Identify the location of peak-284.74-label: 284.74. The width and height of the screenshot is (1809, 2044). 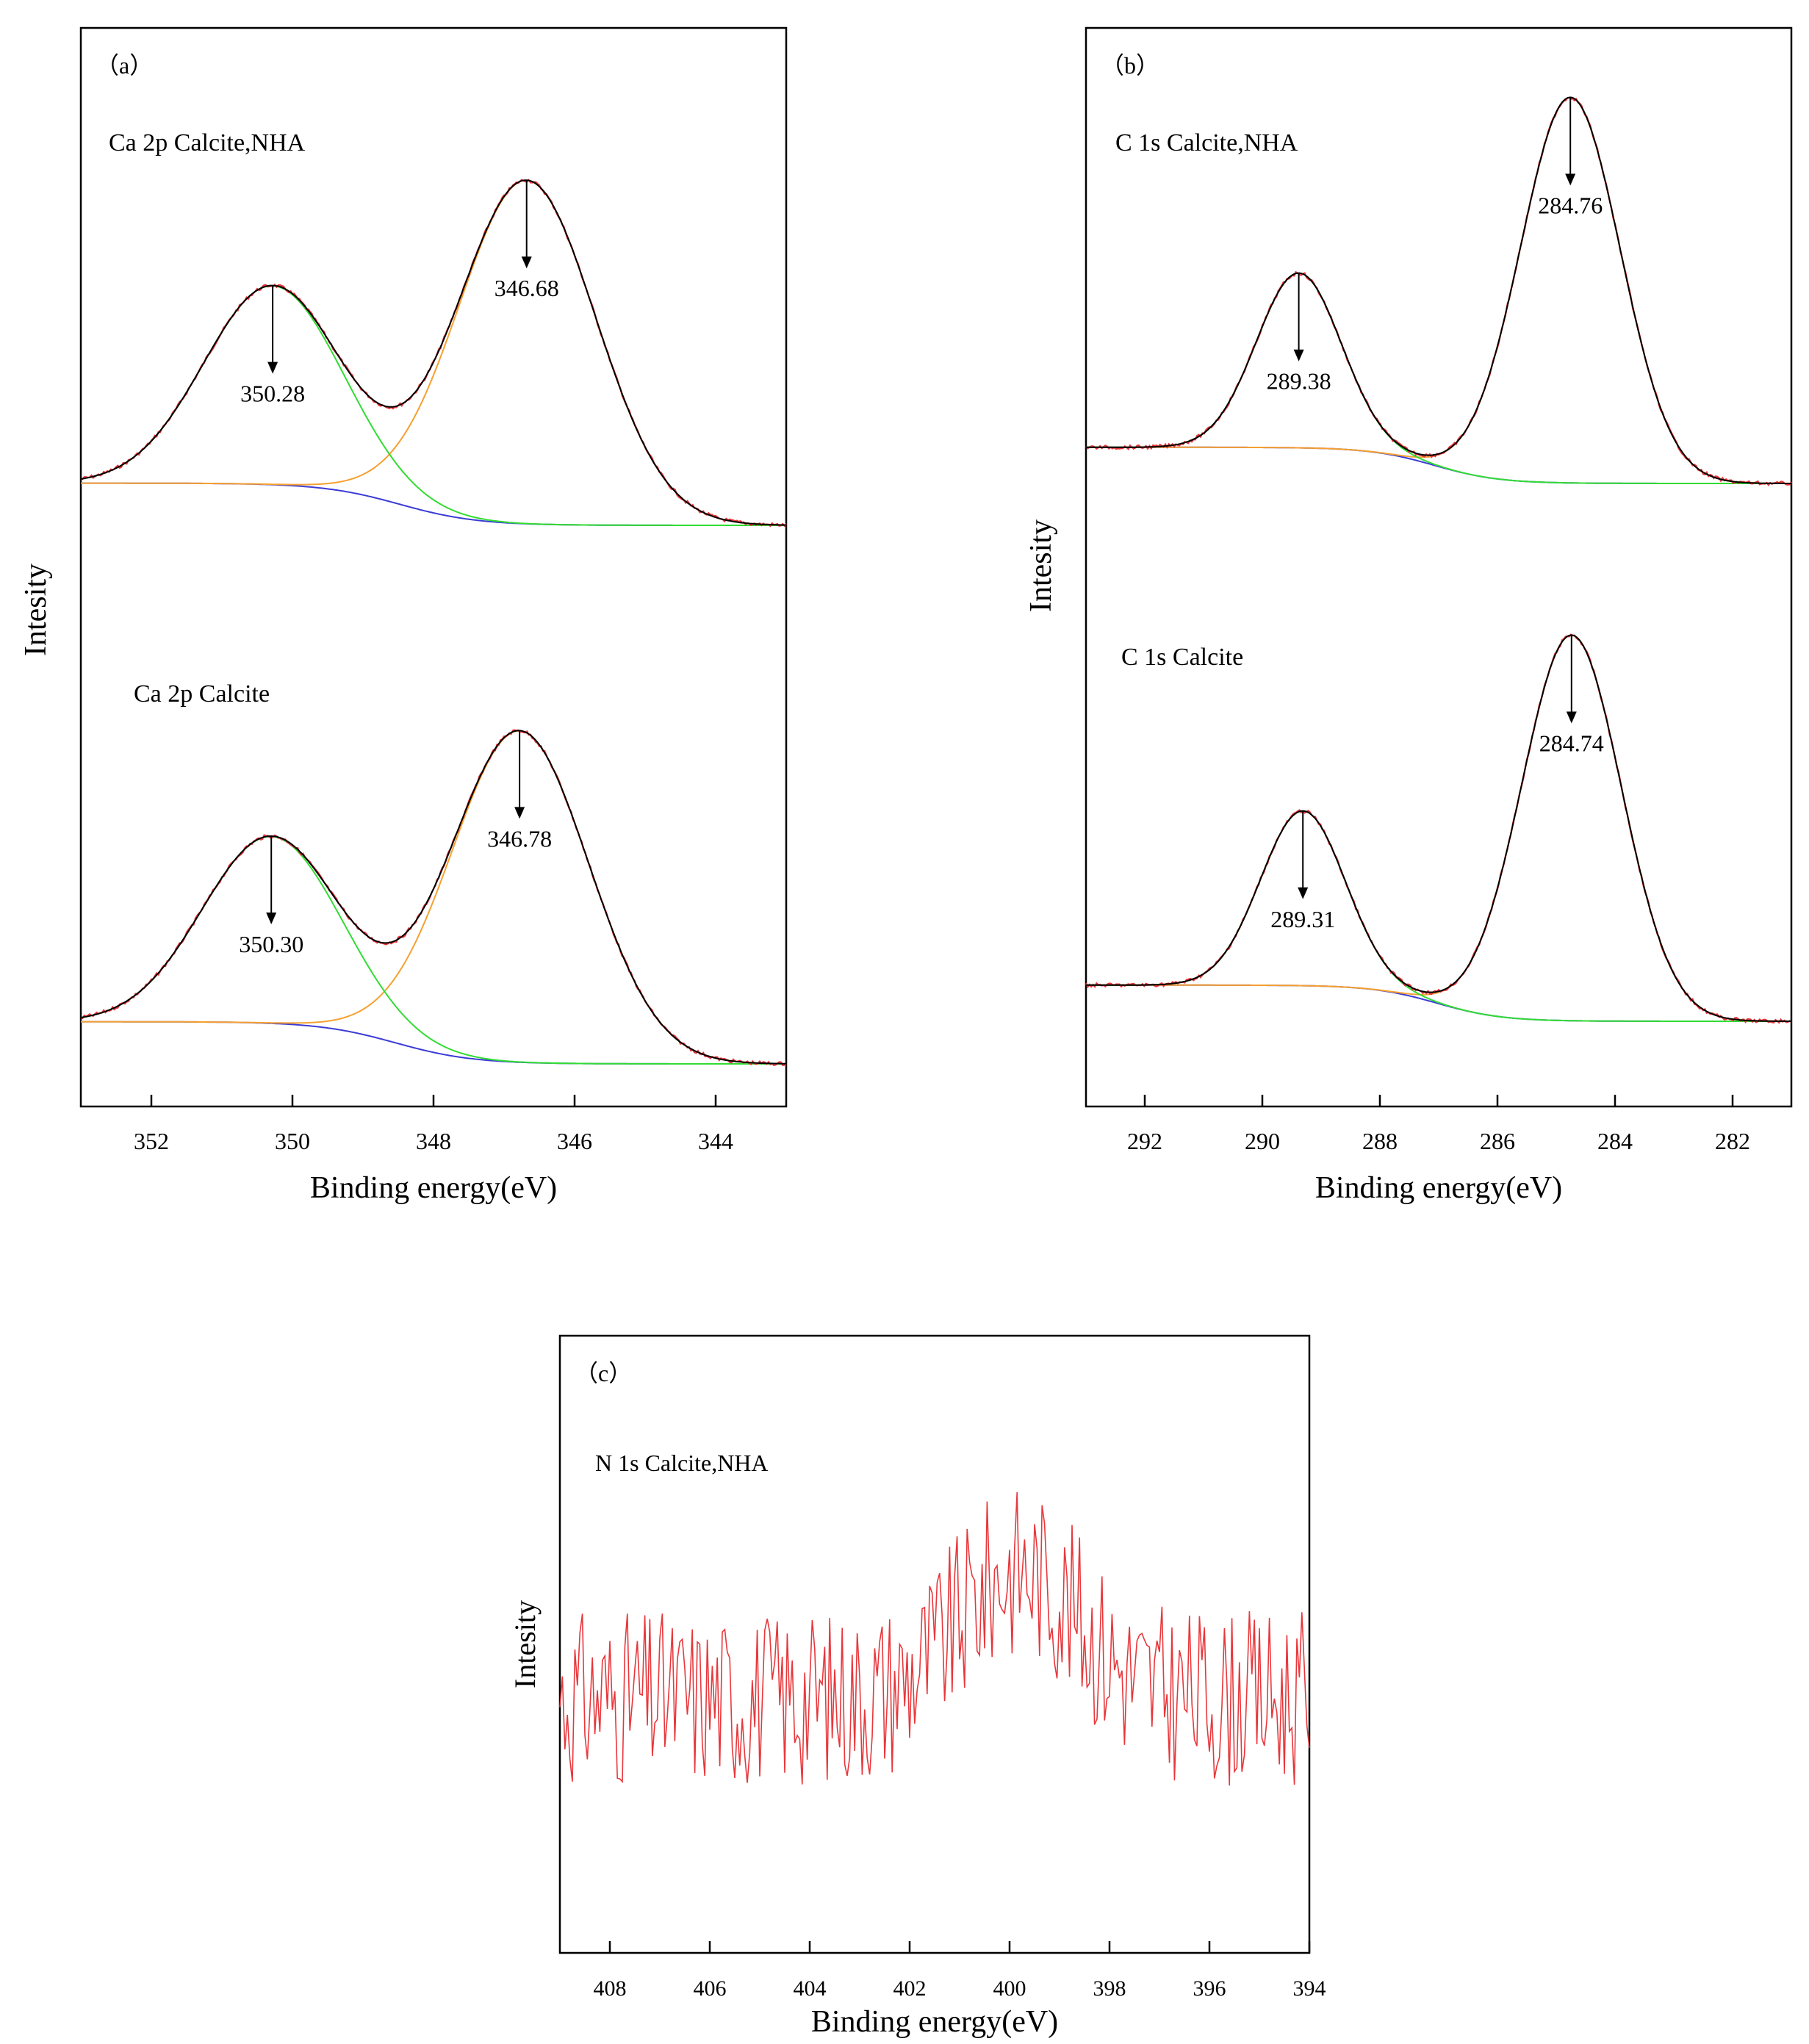
(1572, 743).